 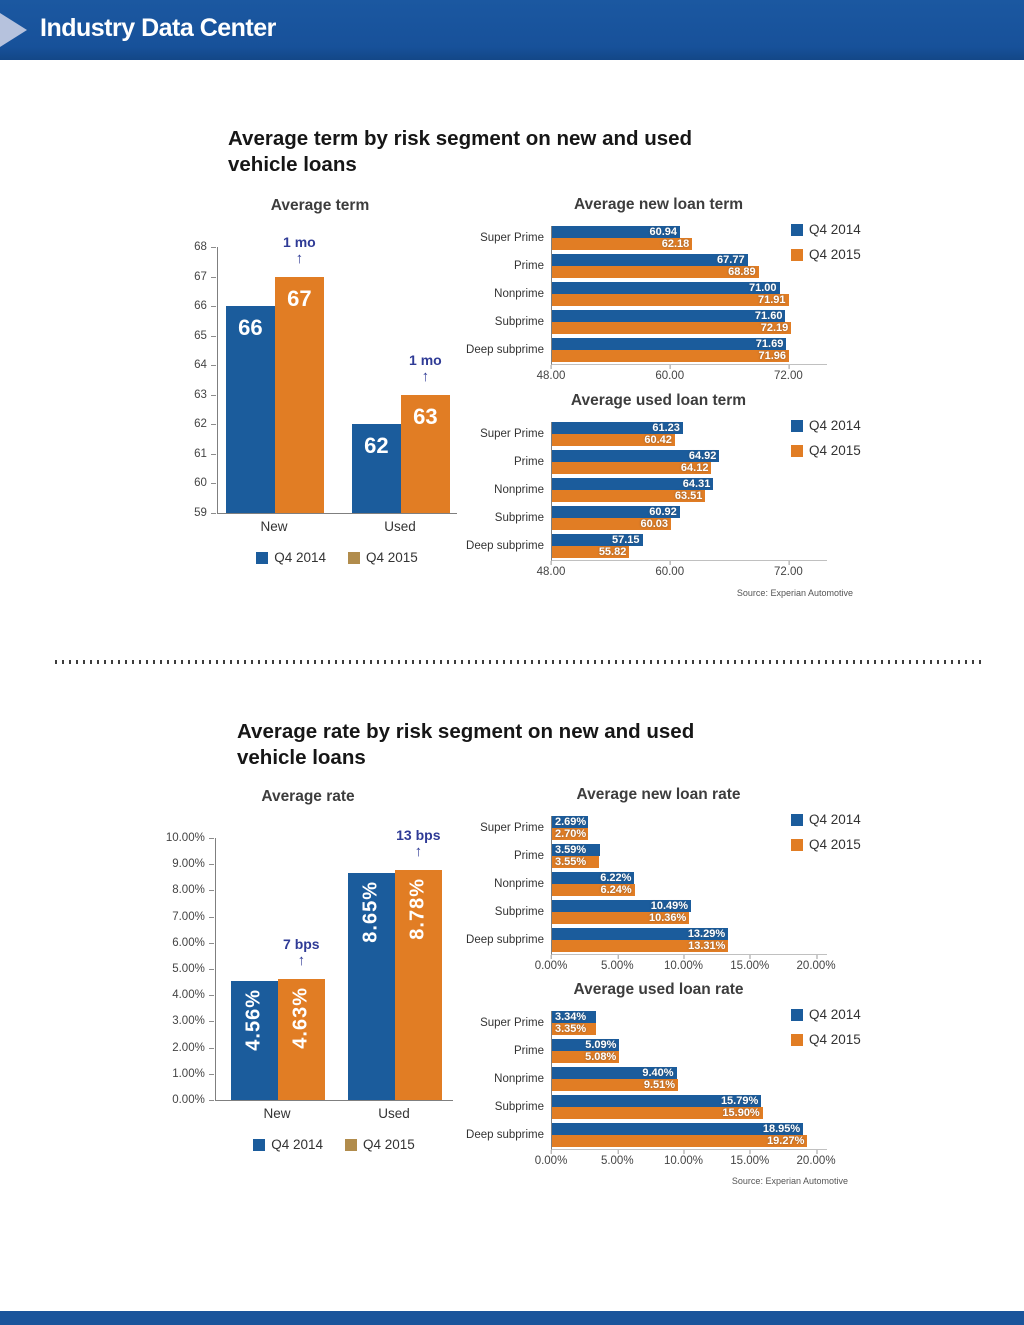 What do you see at coordinates (786, 1141) in the screenshot?
I see `bar-value-label: 19.27%` at bounding box center [786, 1141].